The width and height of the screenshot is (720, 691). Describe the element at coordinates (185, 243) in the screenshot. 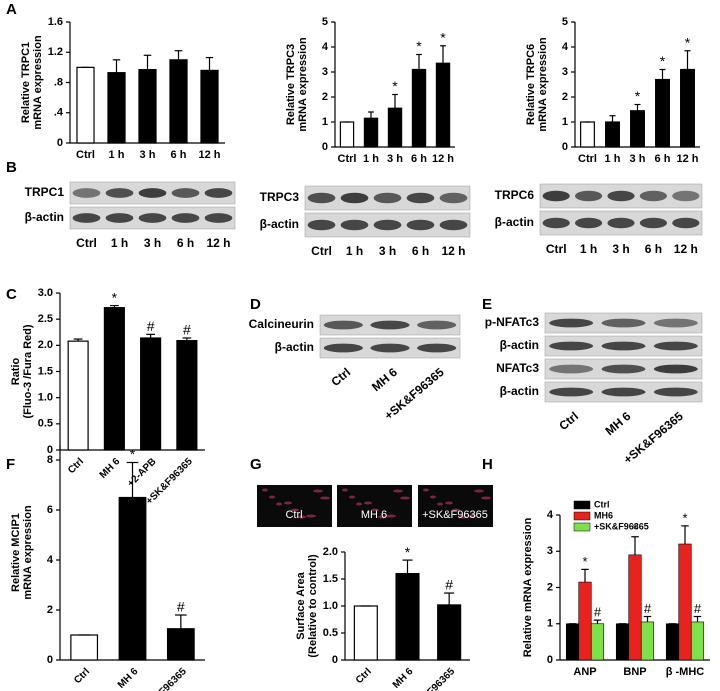

I see `lane-label: 6 h` at that location.